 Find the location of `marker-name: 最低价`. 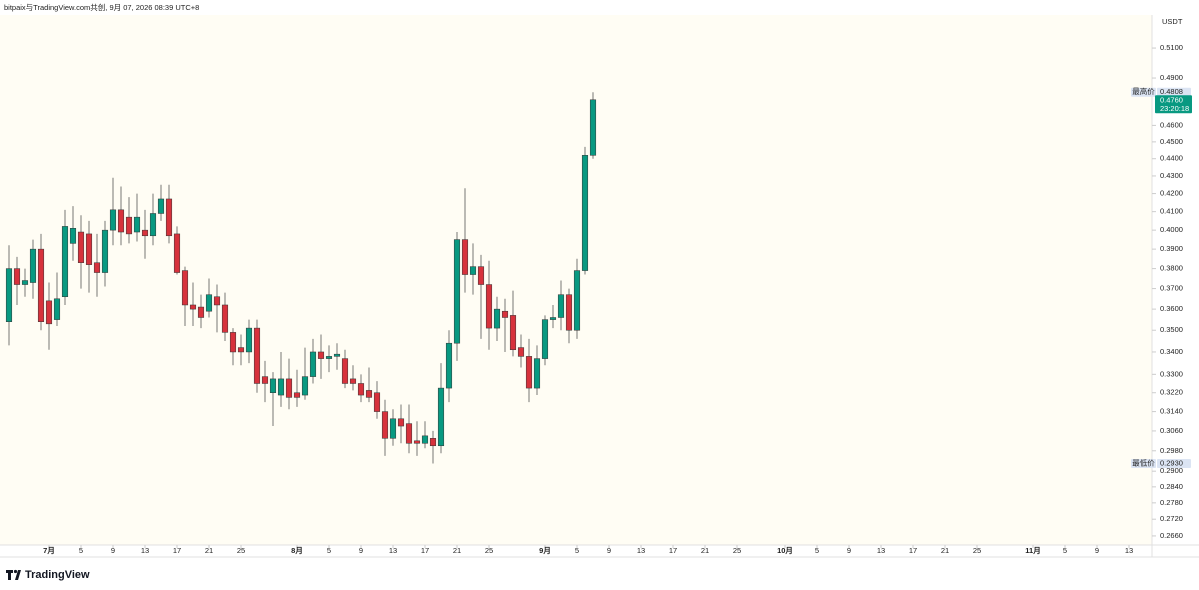

marker-name: 最低价 is located at coordinates (1143, 462).